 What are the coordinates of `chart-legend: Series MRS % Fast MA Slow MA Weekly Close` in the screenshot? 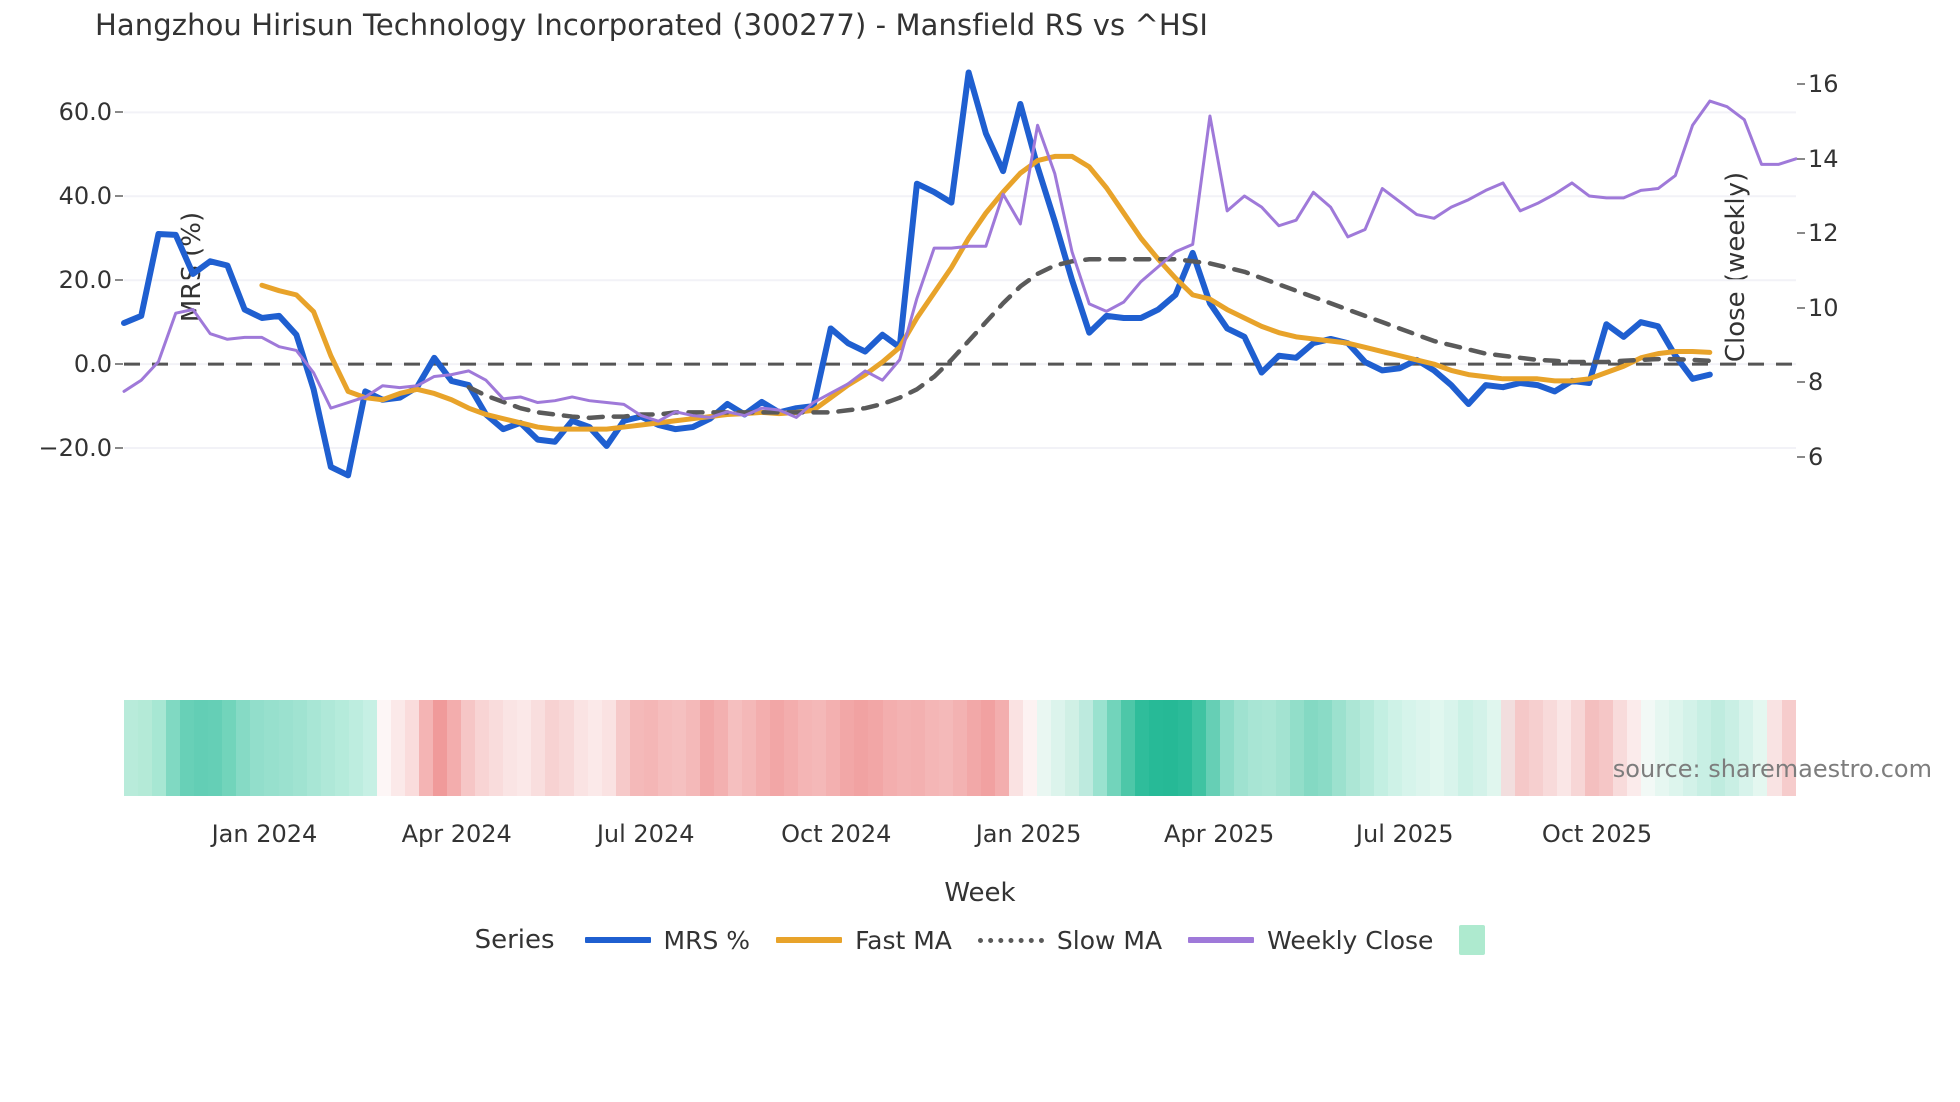 It's located at (980, 940).